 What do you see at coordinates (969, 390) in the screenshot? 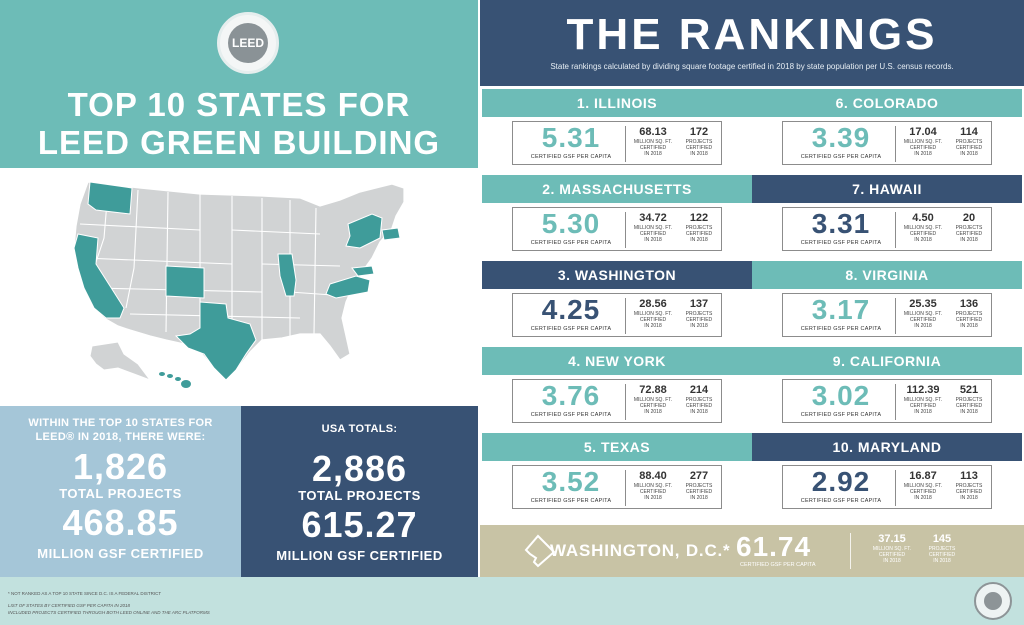
I see `projects-value: 521` at bounding box center [969, 390].